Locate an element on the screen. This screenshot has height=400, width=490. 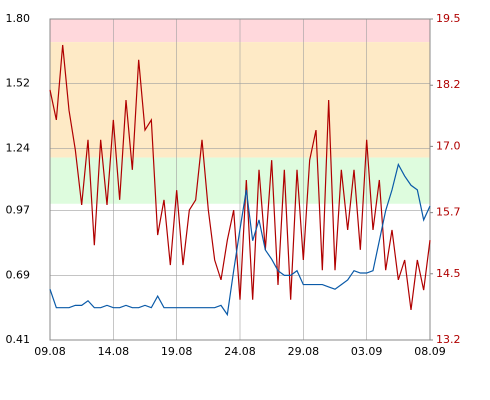
y2-tick-label: 17.0 is located at coordinates (448, 145).